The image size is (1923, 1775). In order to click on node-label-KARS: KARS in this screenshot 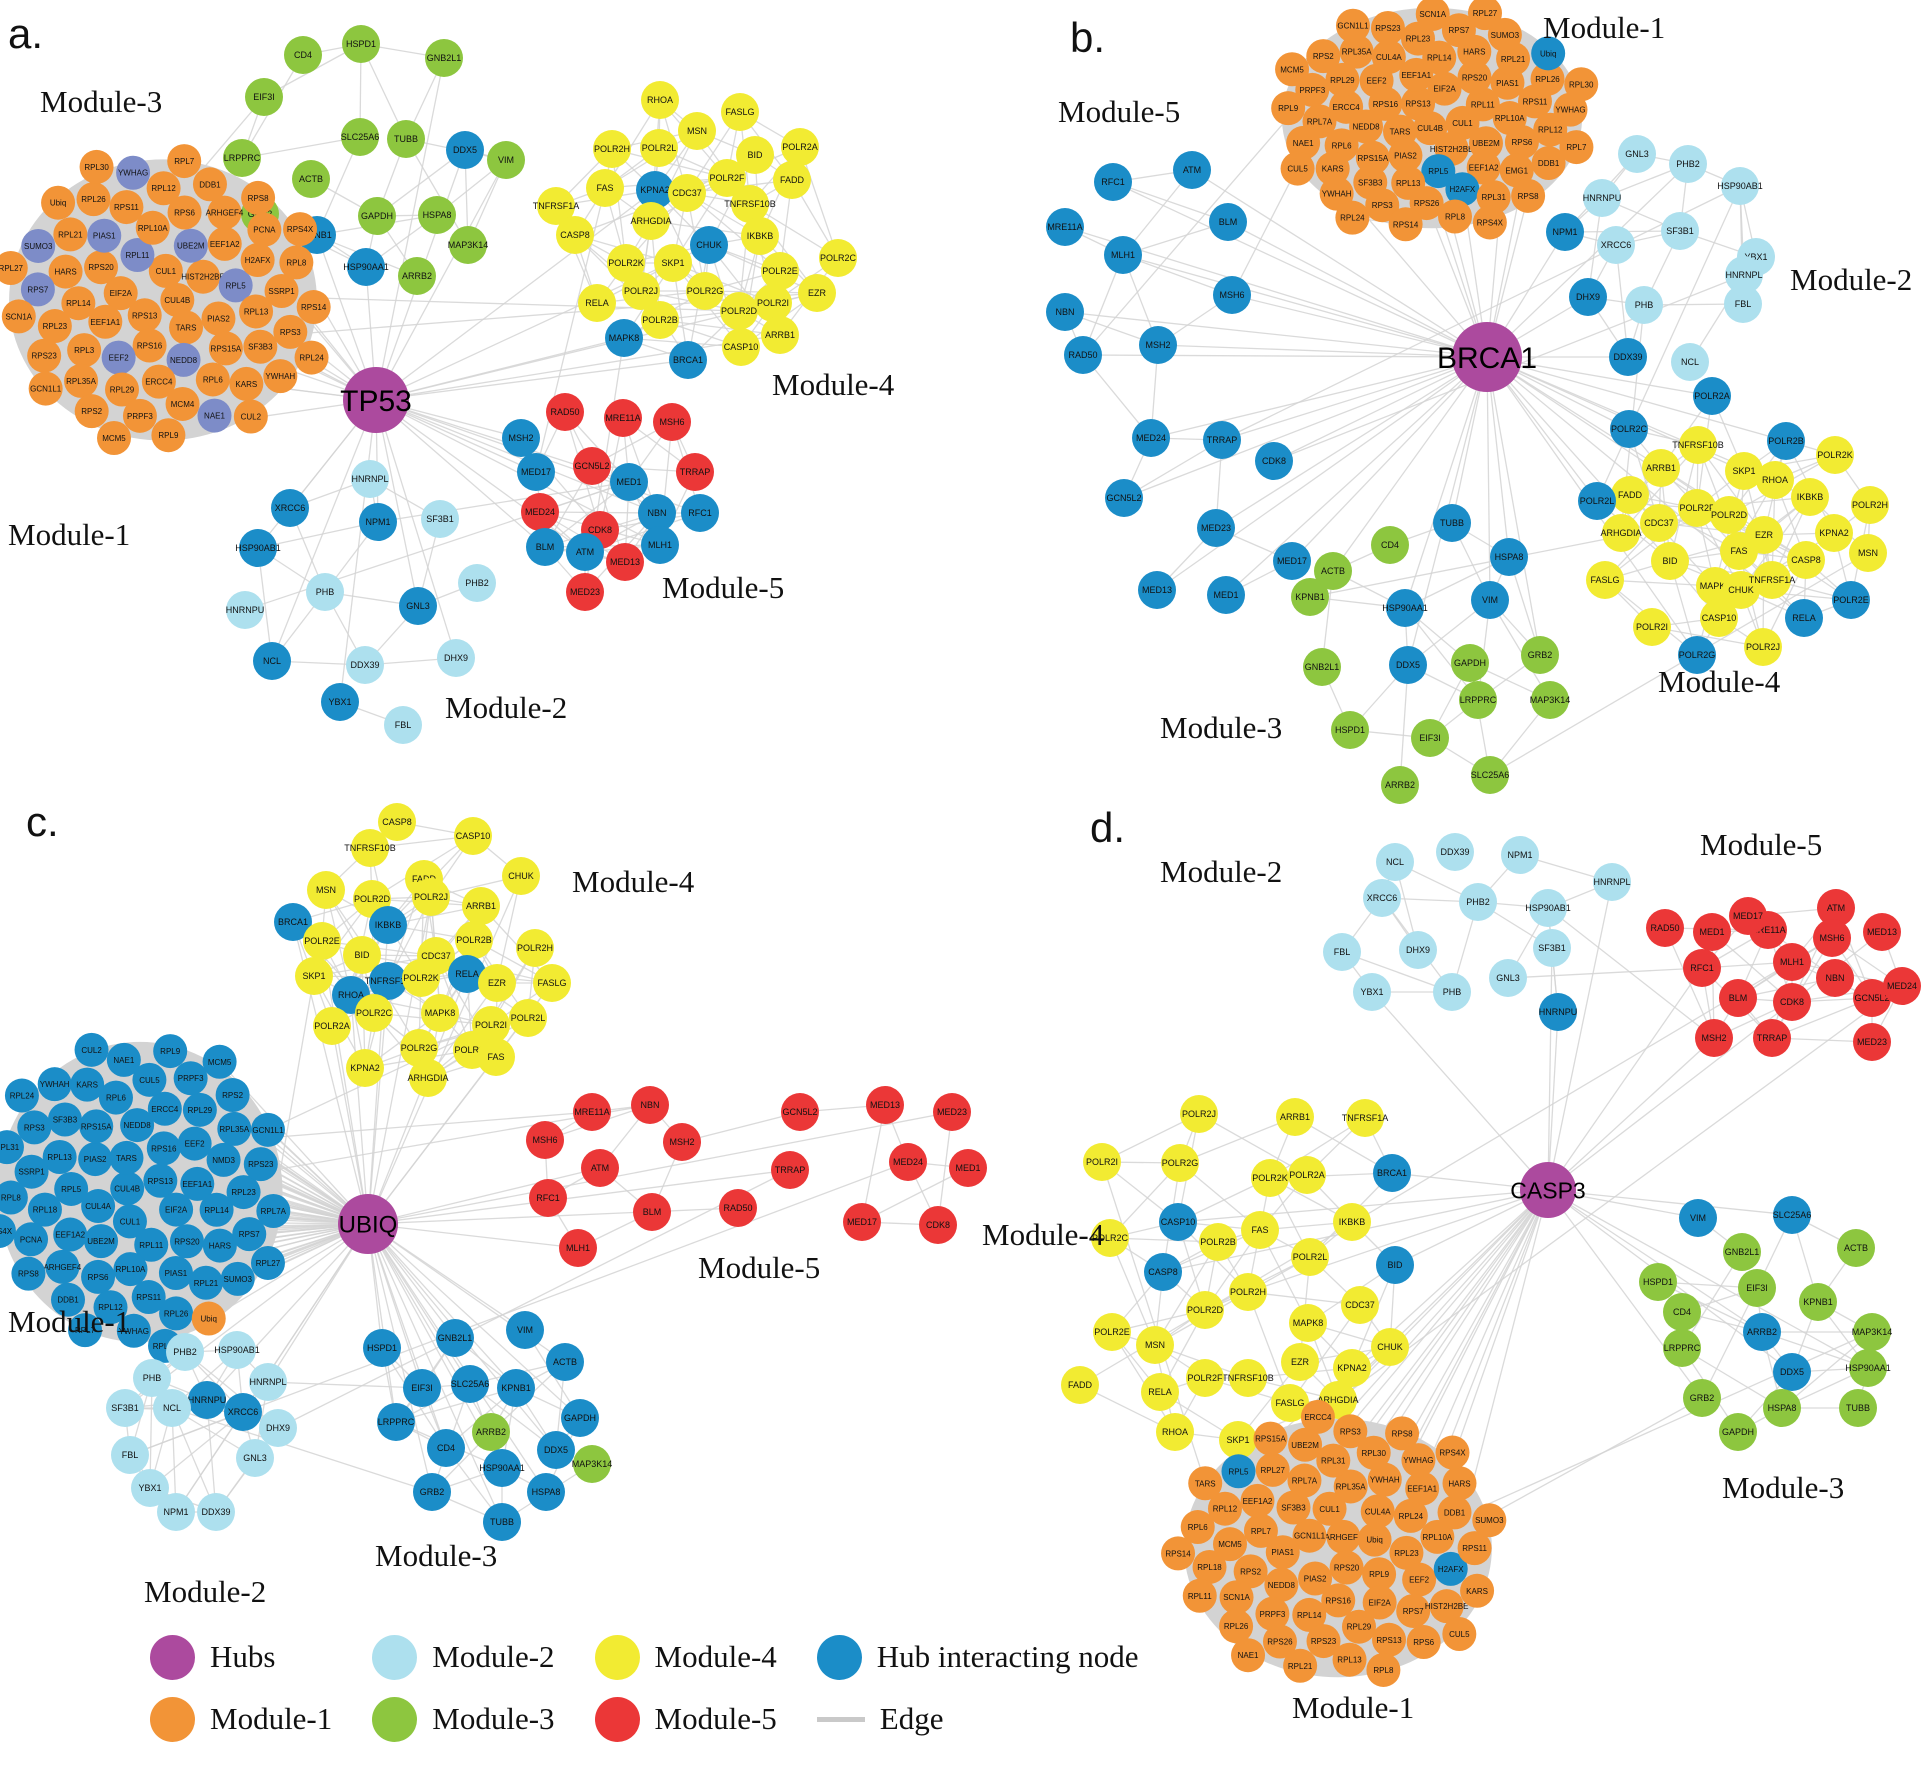, I will do `click(246, 384)`.